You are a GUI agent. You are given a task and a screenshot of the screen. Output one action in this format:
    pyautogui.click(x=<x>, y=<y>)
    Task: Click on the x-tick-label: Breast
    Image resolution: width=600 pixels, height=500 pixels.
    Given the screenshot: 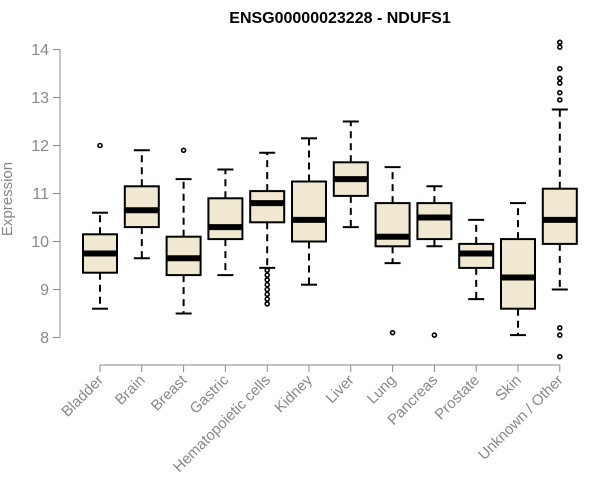 What is the action you would take?
    pyautogui.click(x=169, y=392)
    